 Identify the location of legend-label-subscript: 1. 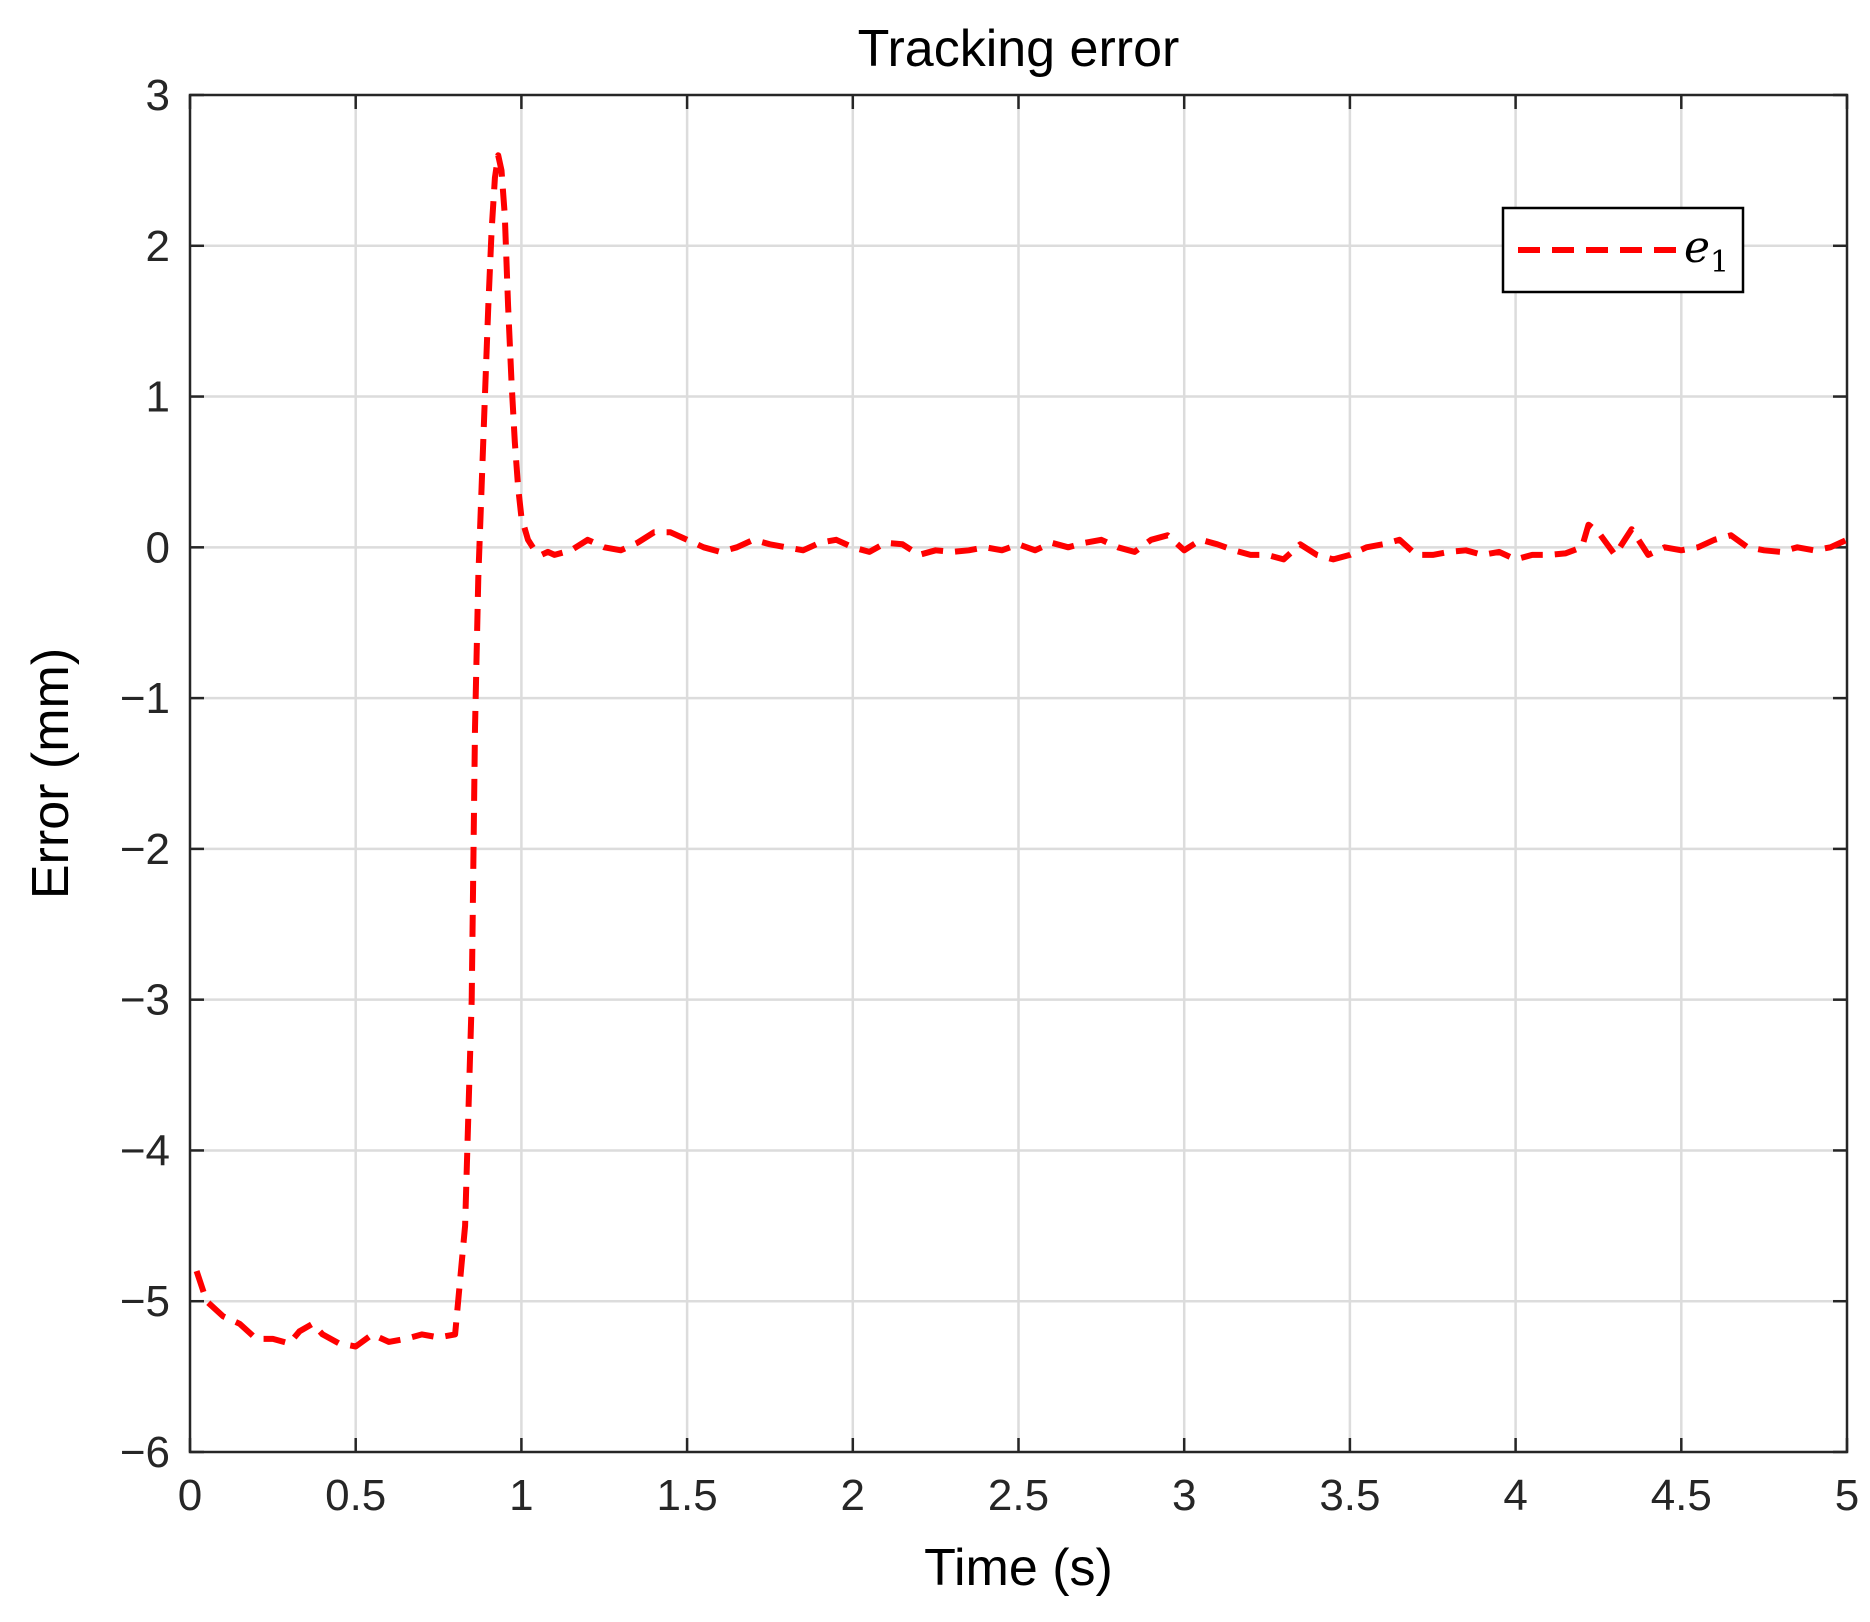
(1719, 262).